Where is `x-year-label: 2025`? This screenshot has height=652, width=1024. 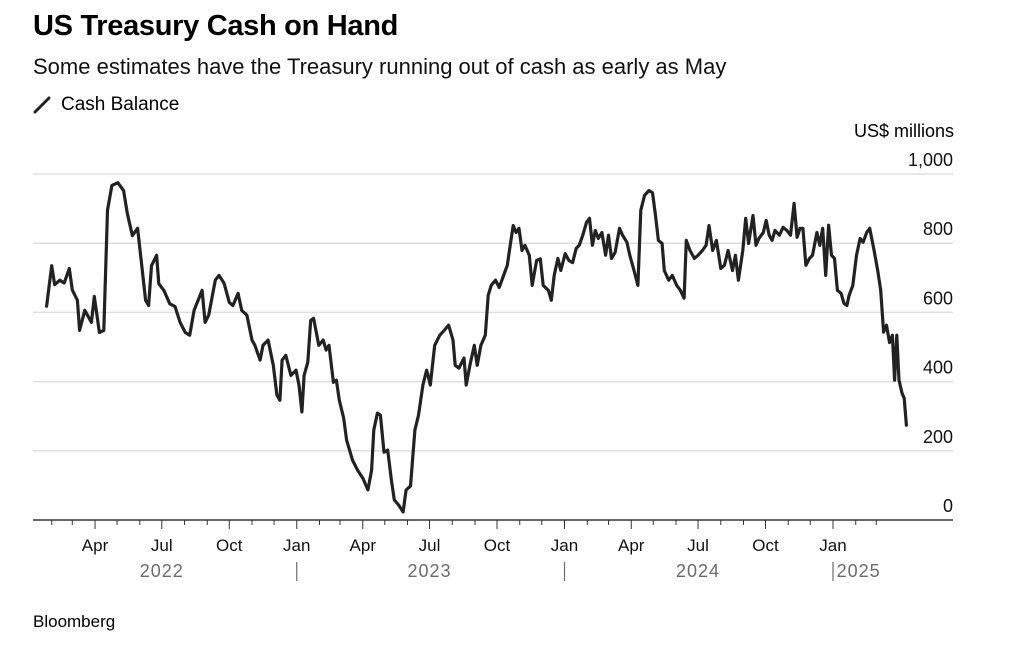 x-year-label: 2025 is located at coordinates (859, 571).